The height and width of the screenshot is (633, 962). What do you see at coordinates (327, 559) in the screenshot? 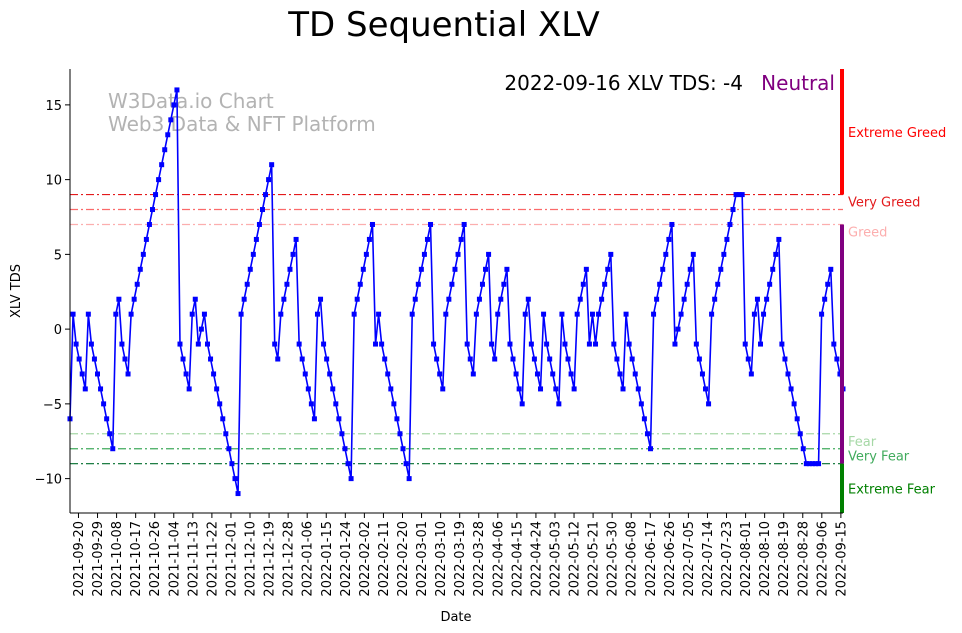
I see `x-tick-label: 2022-01-15` at bounding box center [327, 559].